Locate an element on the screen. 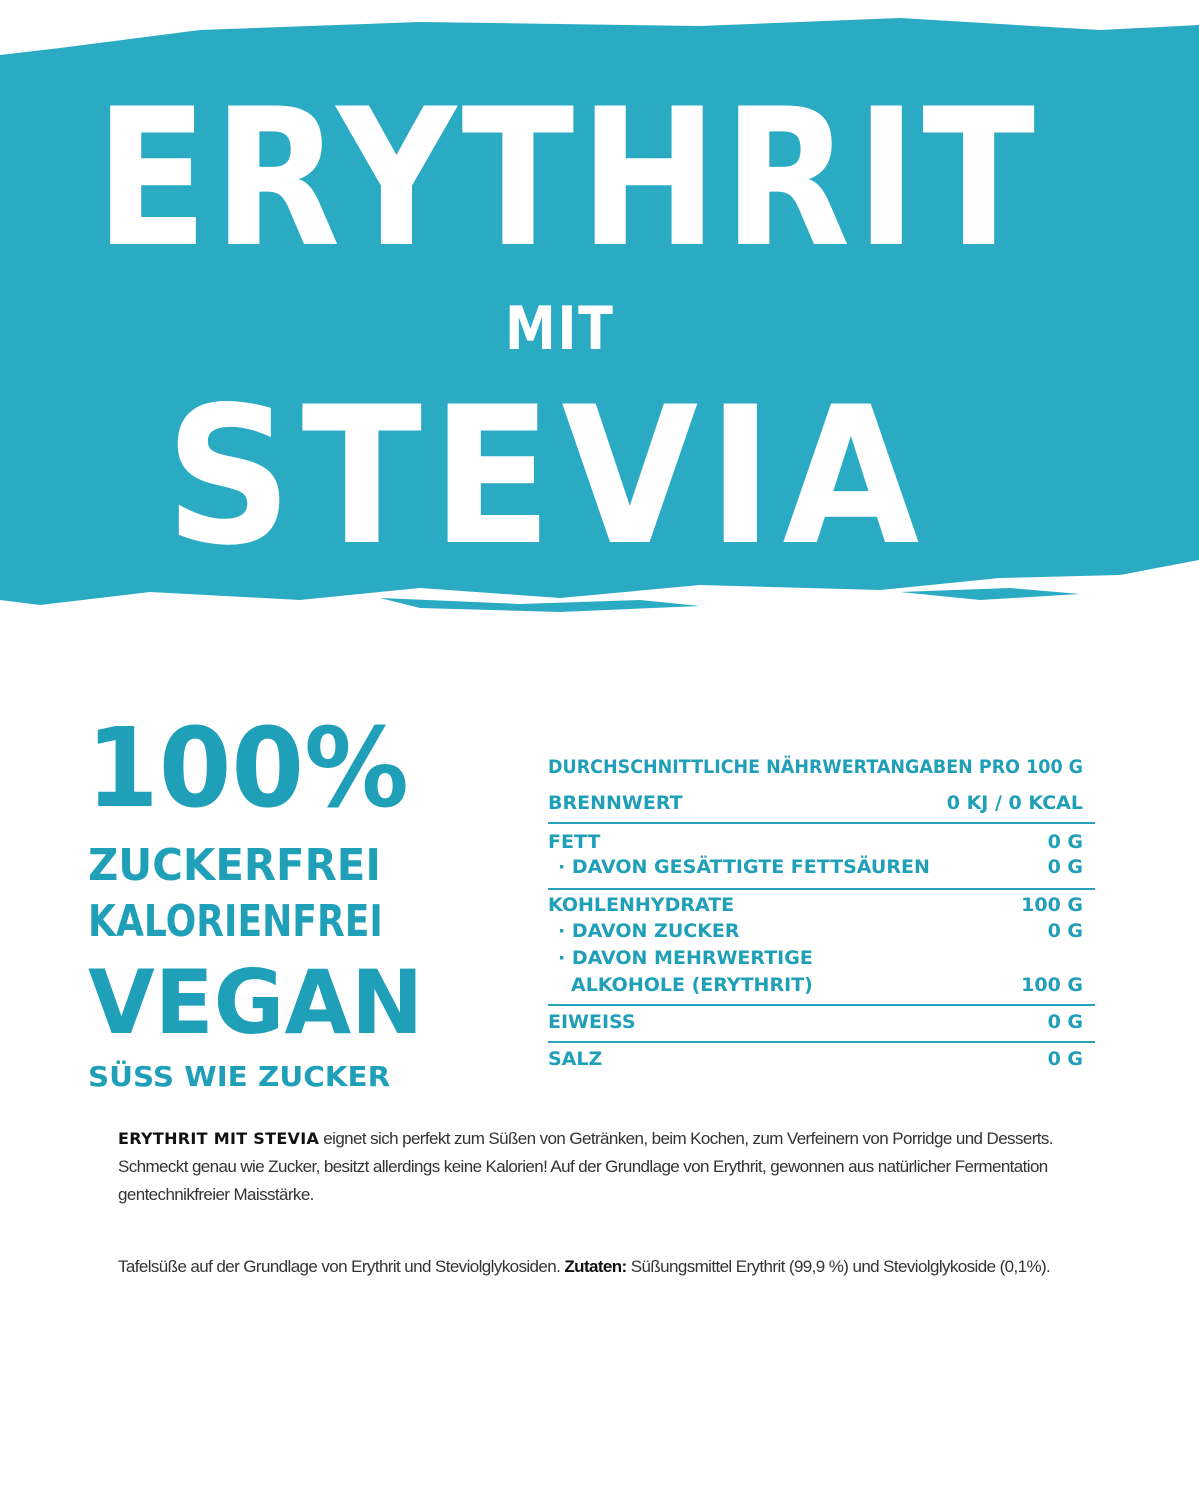 The image size is (1199, 1500). row-label: EIWEISS is located at coordinates (592, 1022).